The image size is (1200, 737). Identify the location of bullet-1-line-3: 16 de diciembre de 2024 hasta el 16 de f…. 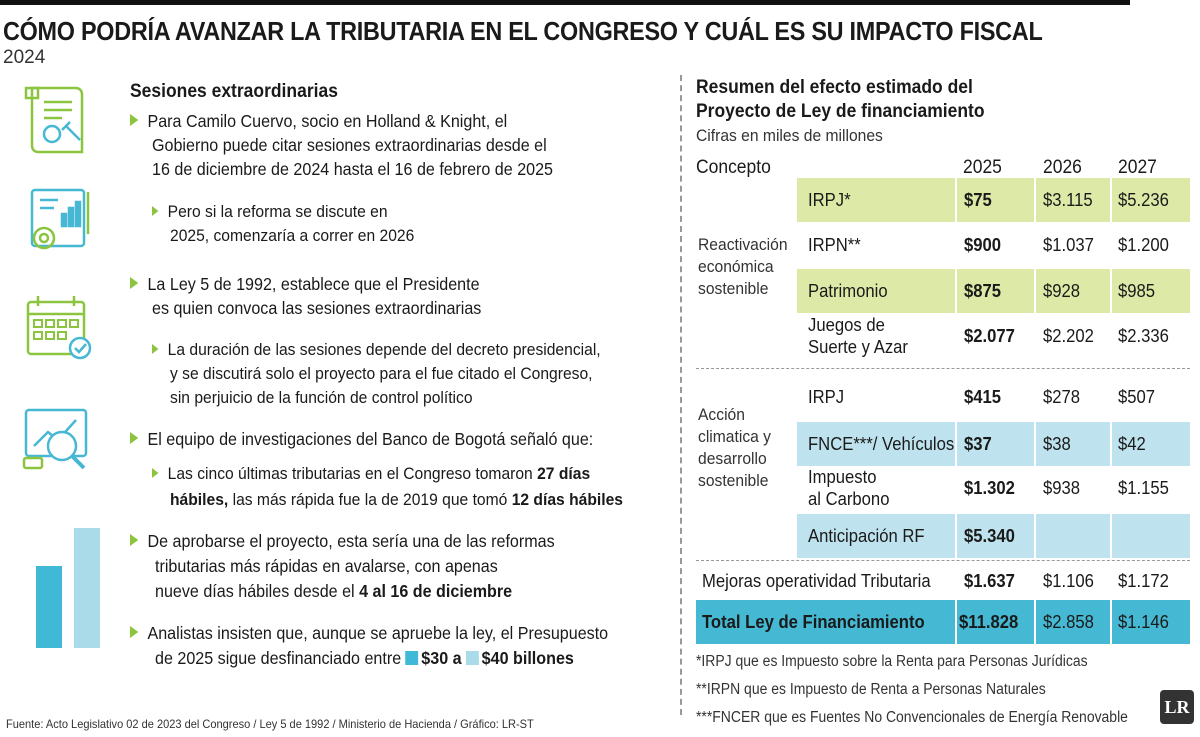
(353, 169).